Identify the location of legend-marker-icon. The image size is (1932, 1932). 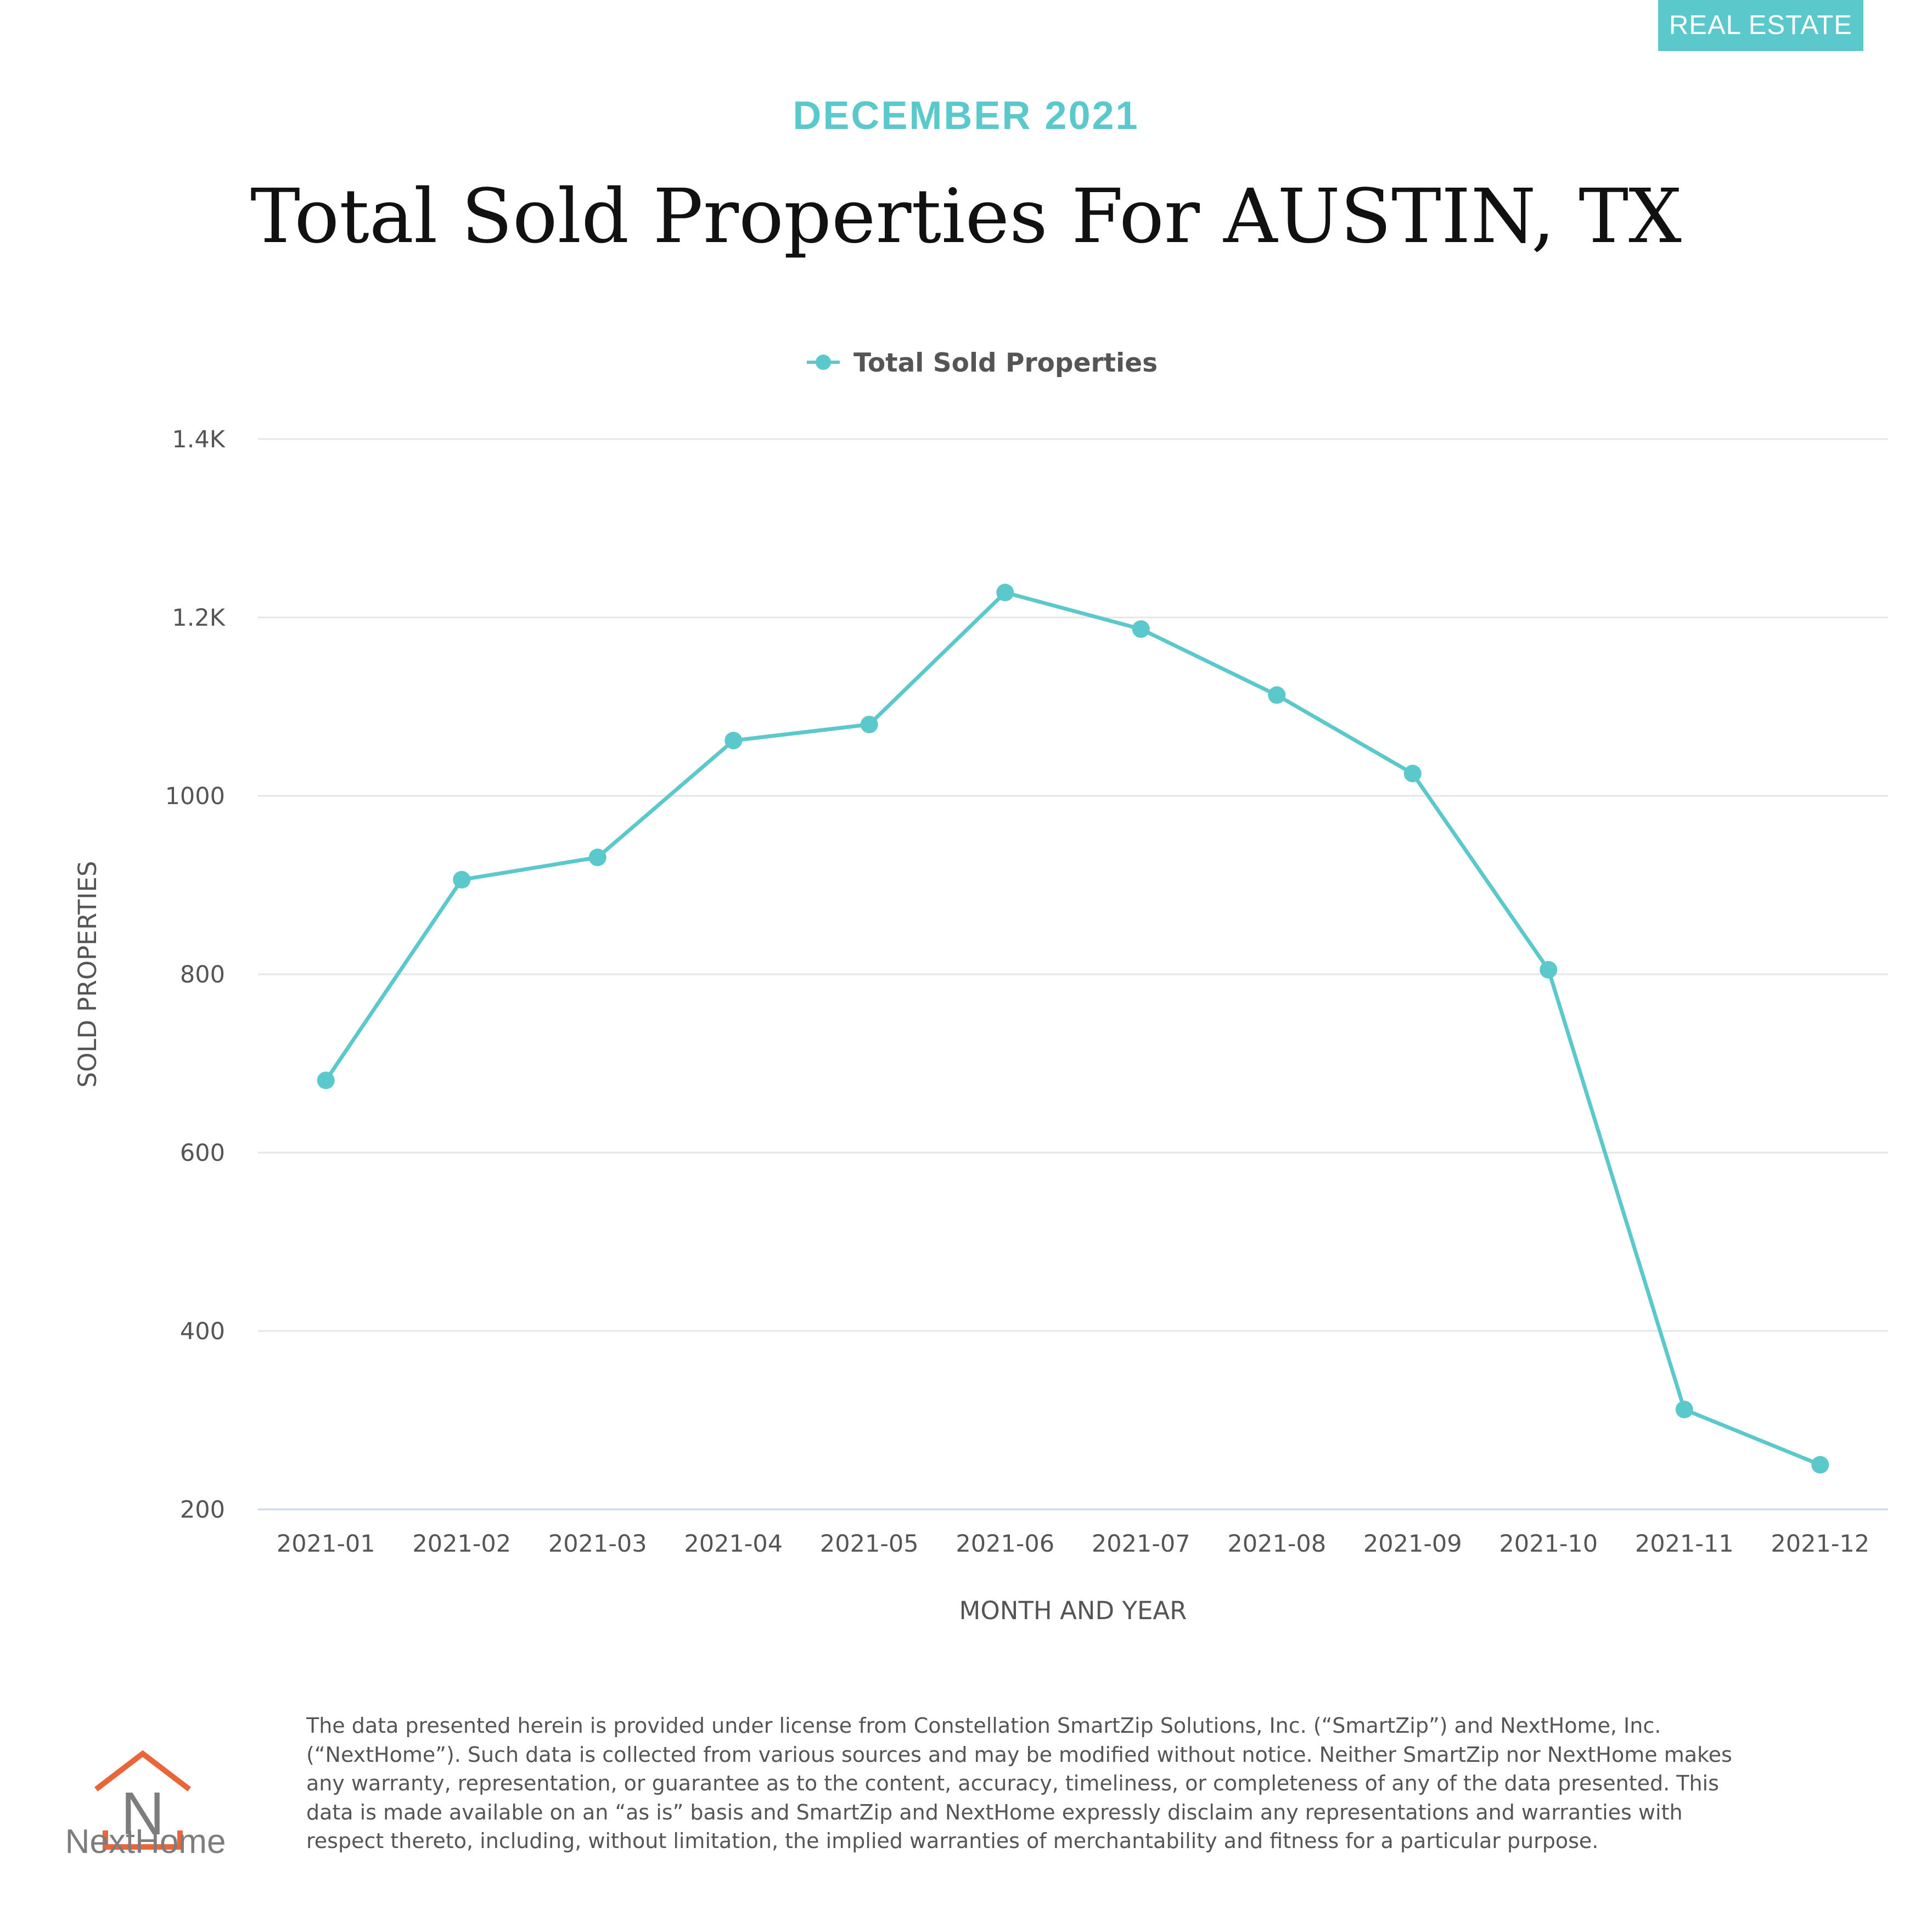
(823, 362).